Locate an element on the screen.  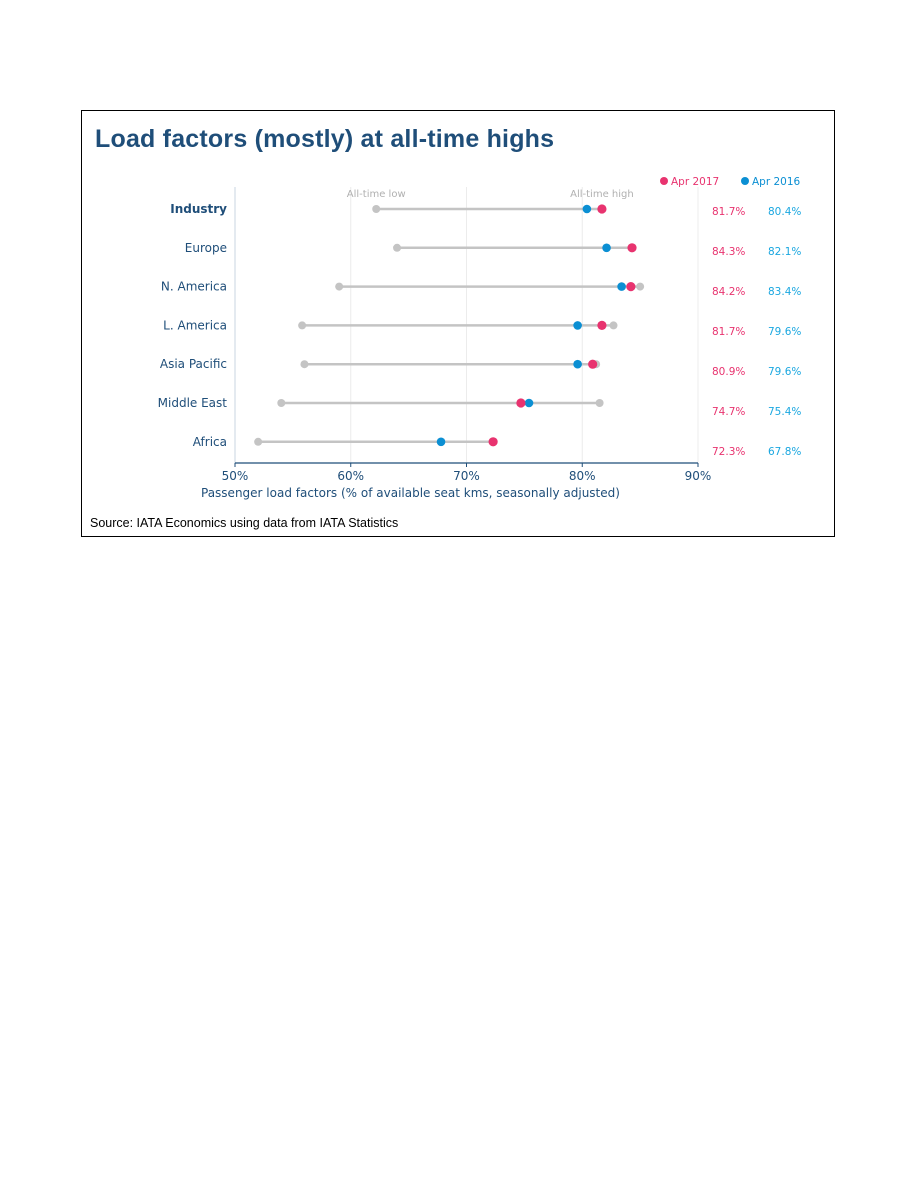
legend-marker-apr-2017 is located at coordinates (664, 181).